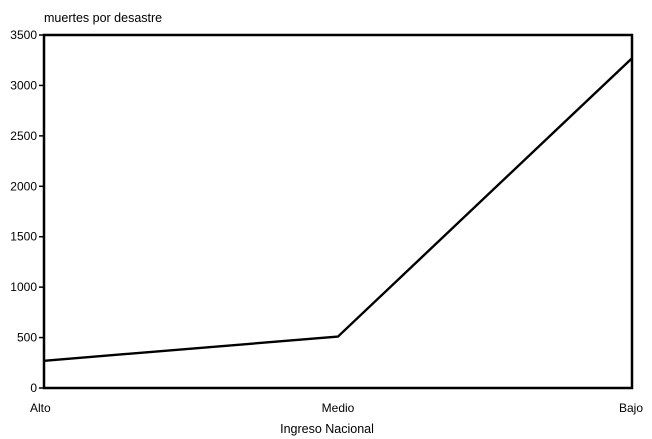 The height and width of the screenshot is (439, 652). What do you see at coordinates (23, 85) in the screenshot?
I see `y-tick-label: 3000` at bounding box center [23, 85].